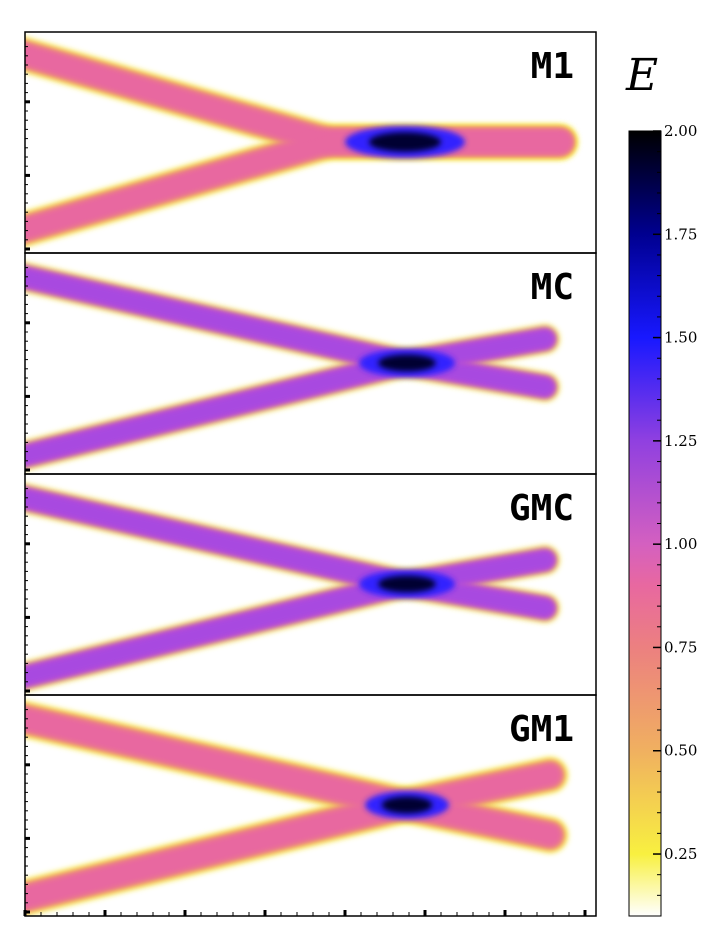  I want to click on panel-label: GM1, so click(541, 729).